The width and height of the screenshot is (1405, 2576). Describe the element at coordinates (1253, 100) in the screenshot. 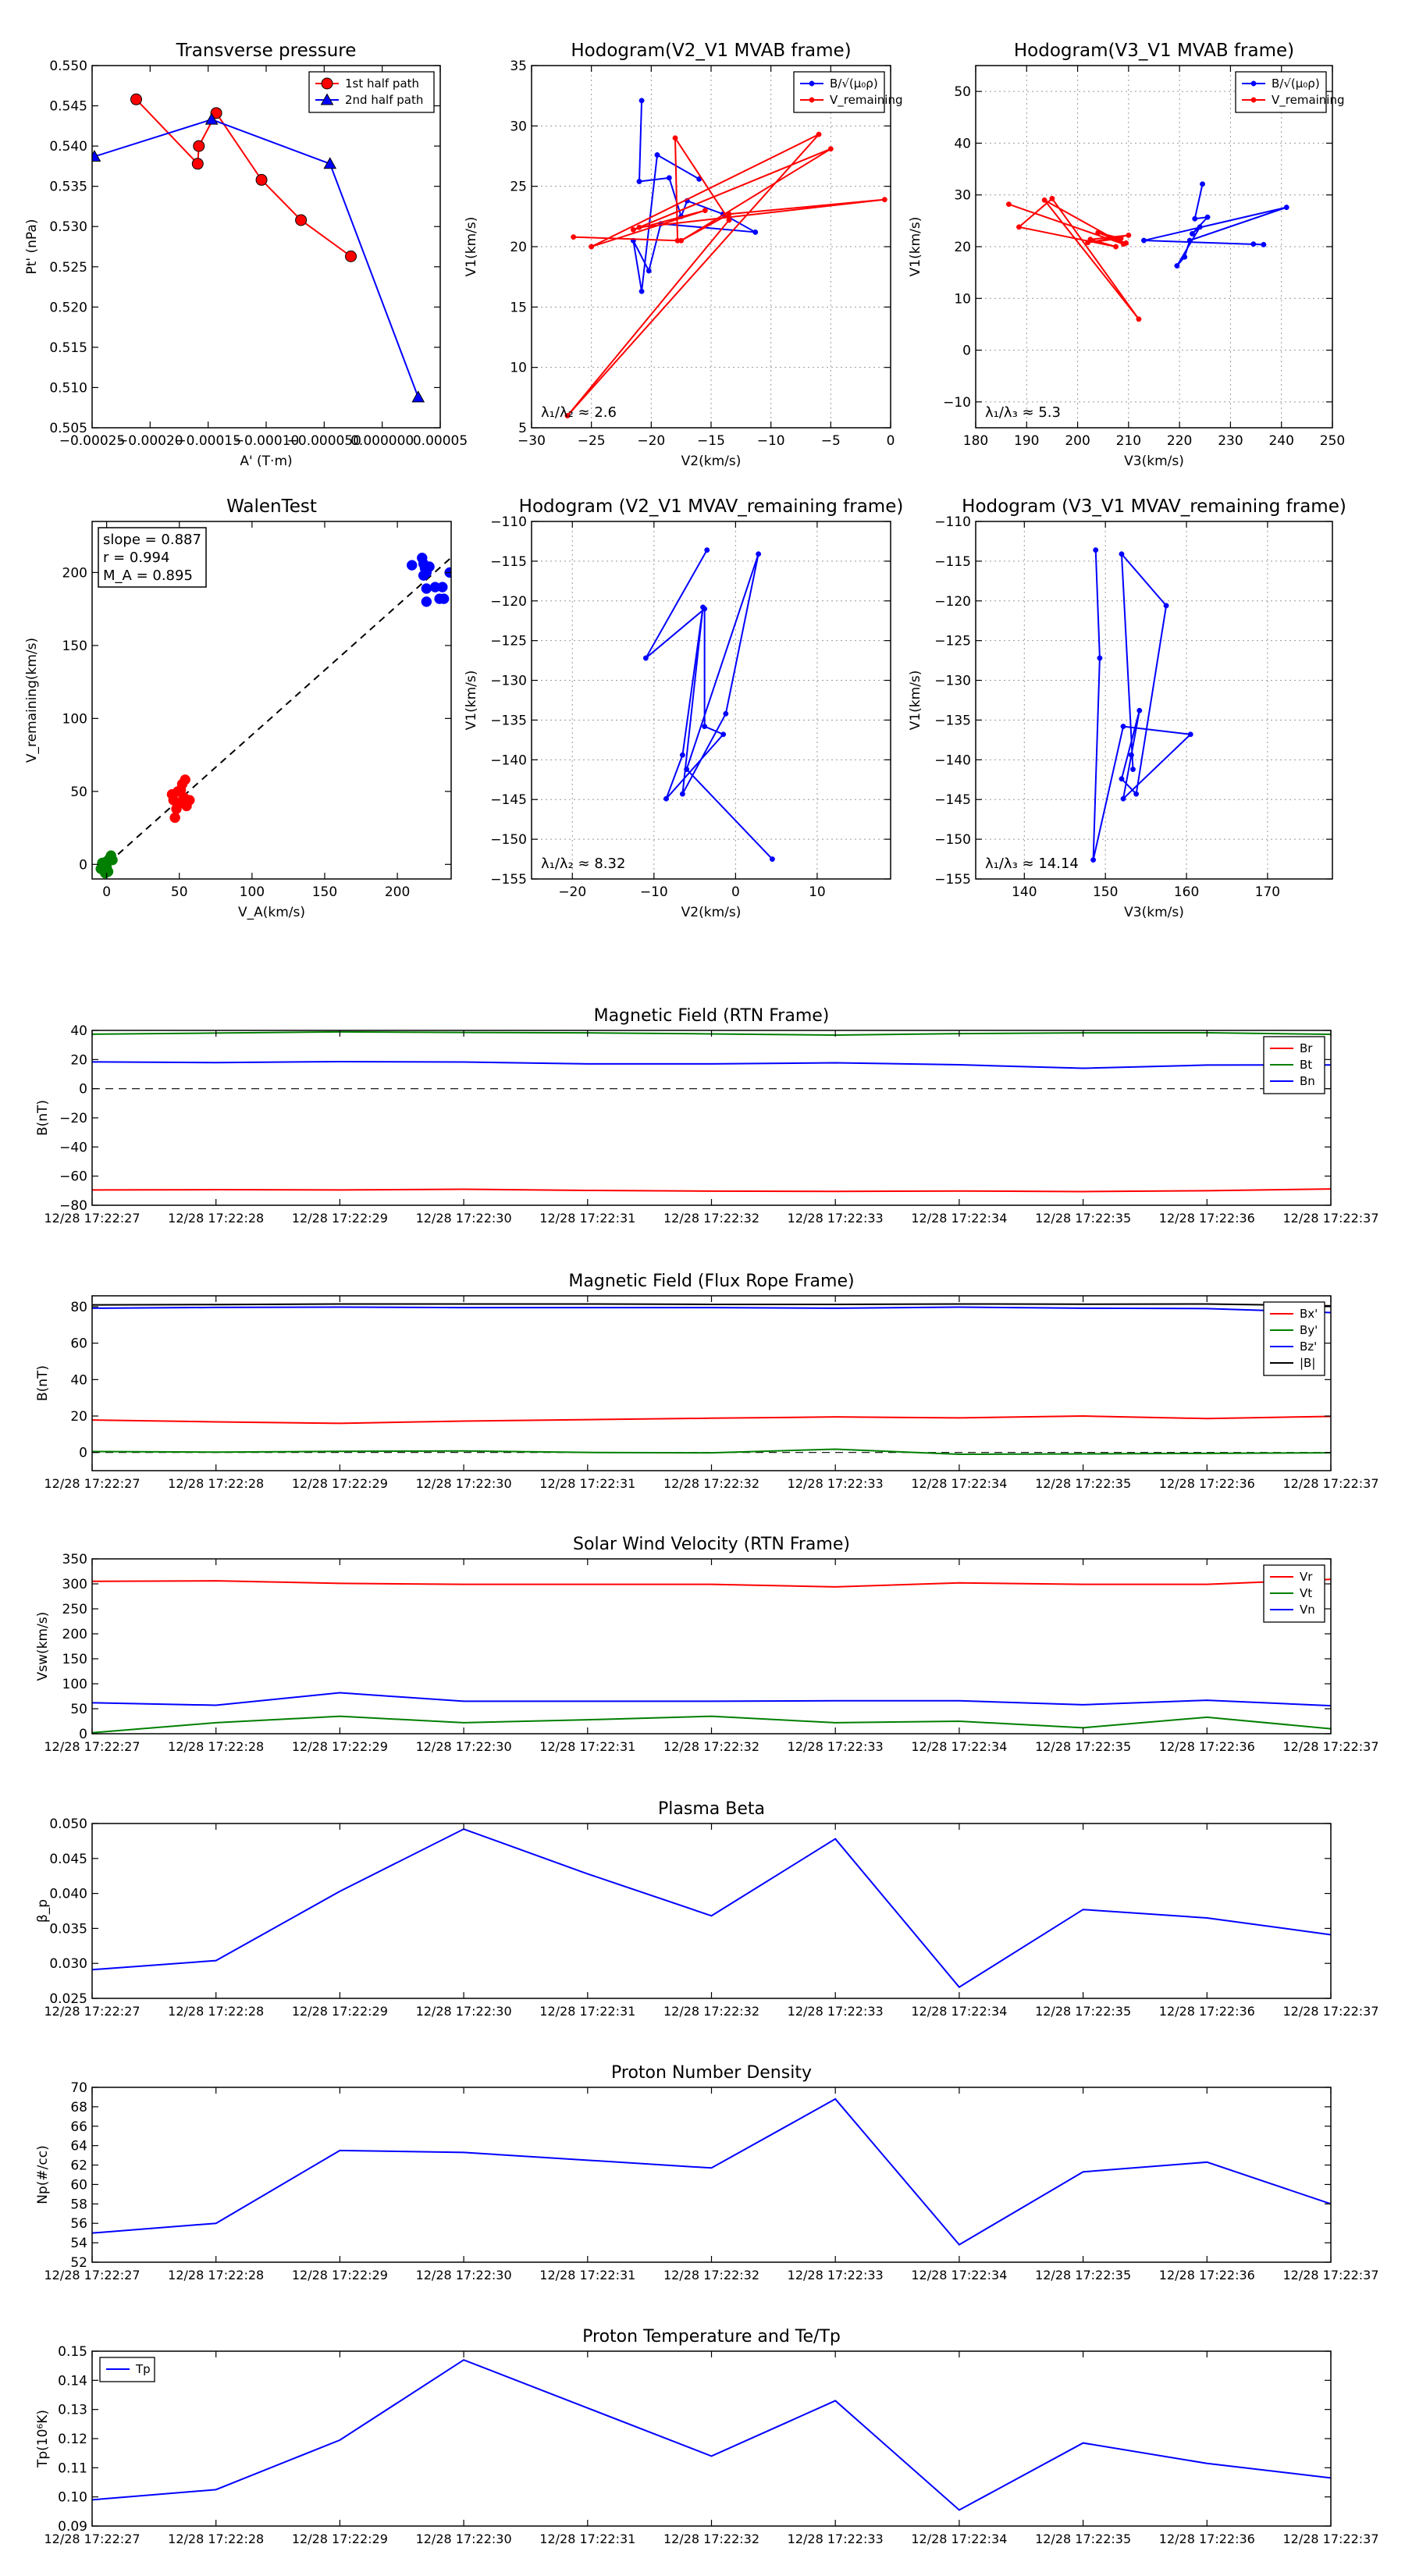

I see `legend-marker` at that location.